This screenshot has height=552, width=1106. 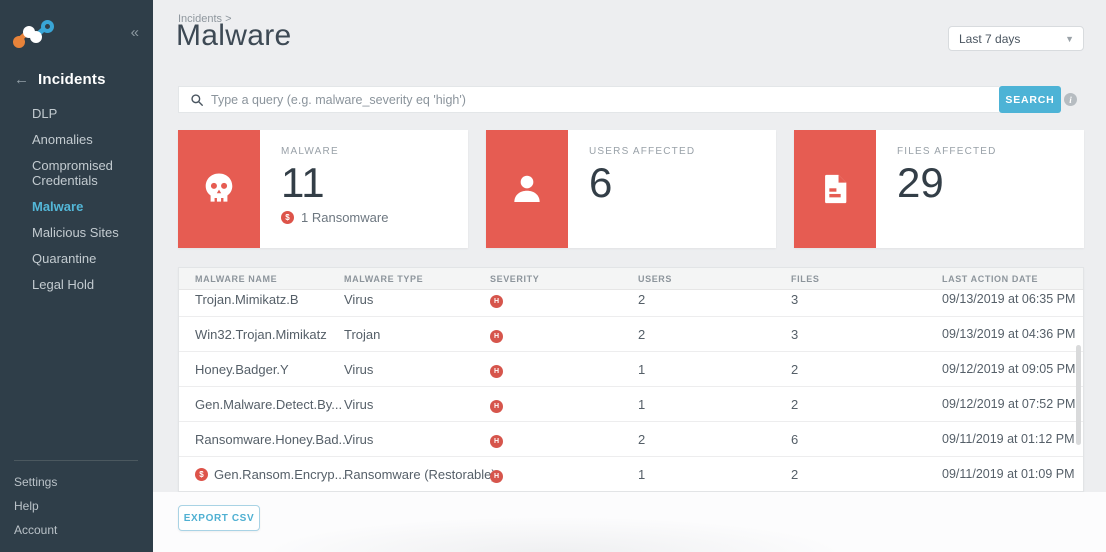 What do you see at coordinates (303, 182) in the screenshot?
I see `malware-count: 11` at bounding box center [303, 182].